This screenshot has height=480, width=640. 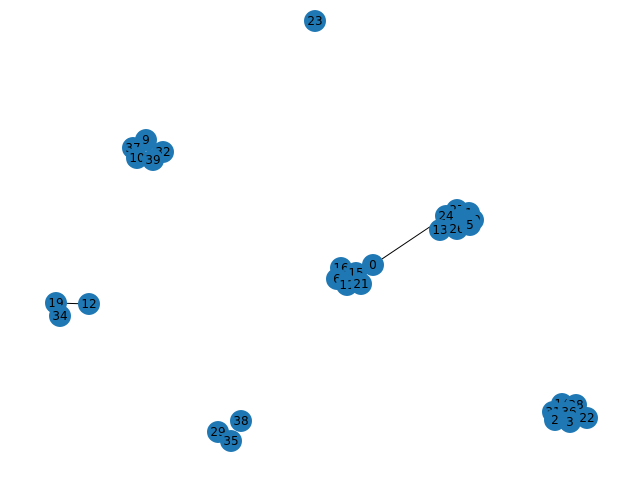 I want to click on node-label: 13, so click(x=439, y=230).